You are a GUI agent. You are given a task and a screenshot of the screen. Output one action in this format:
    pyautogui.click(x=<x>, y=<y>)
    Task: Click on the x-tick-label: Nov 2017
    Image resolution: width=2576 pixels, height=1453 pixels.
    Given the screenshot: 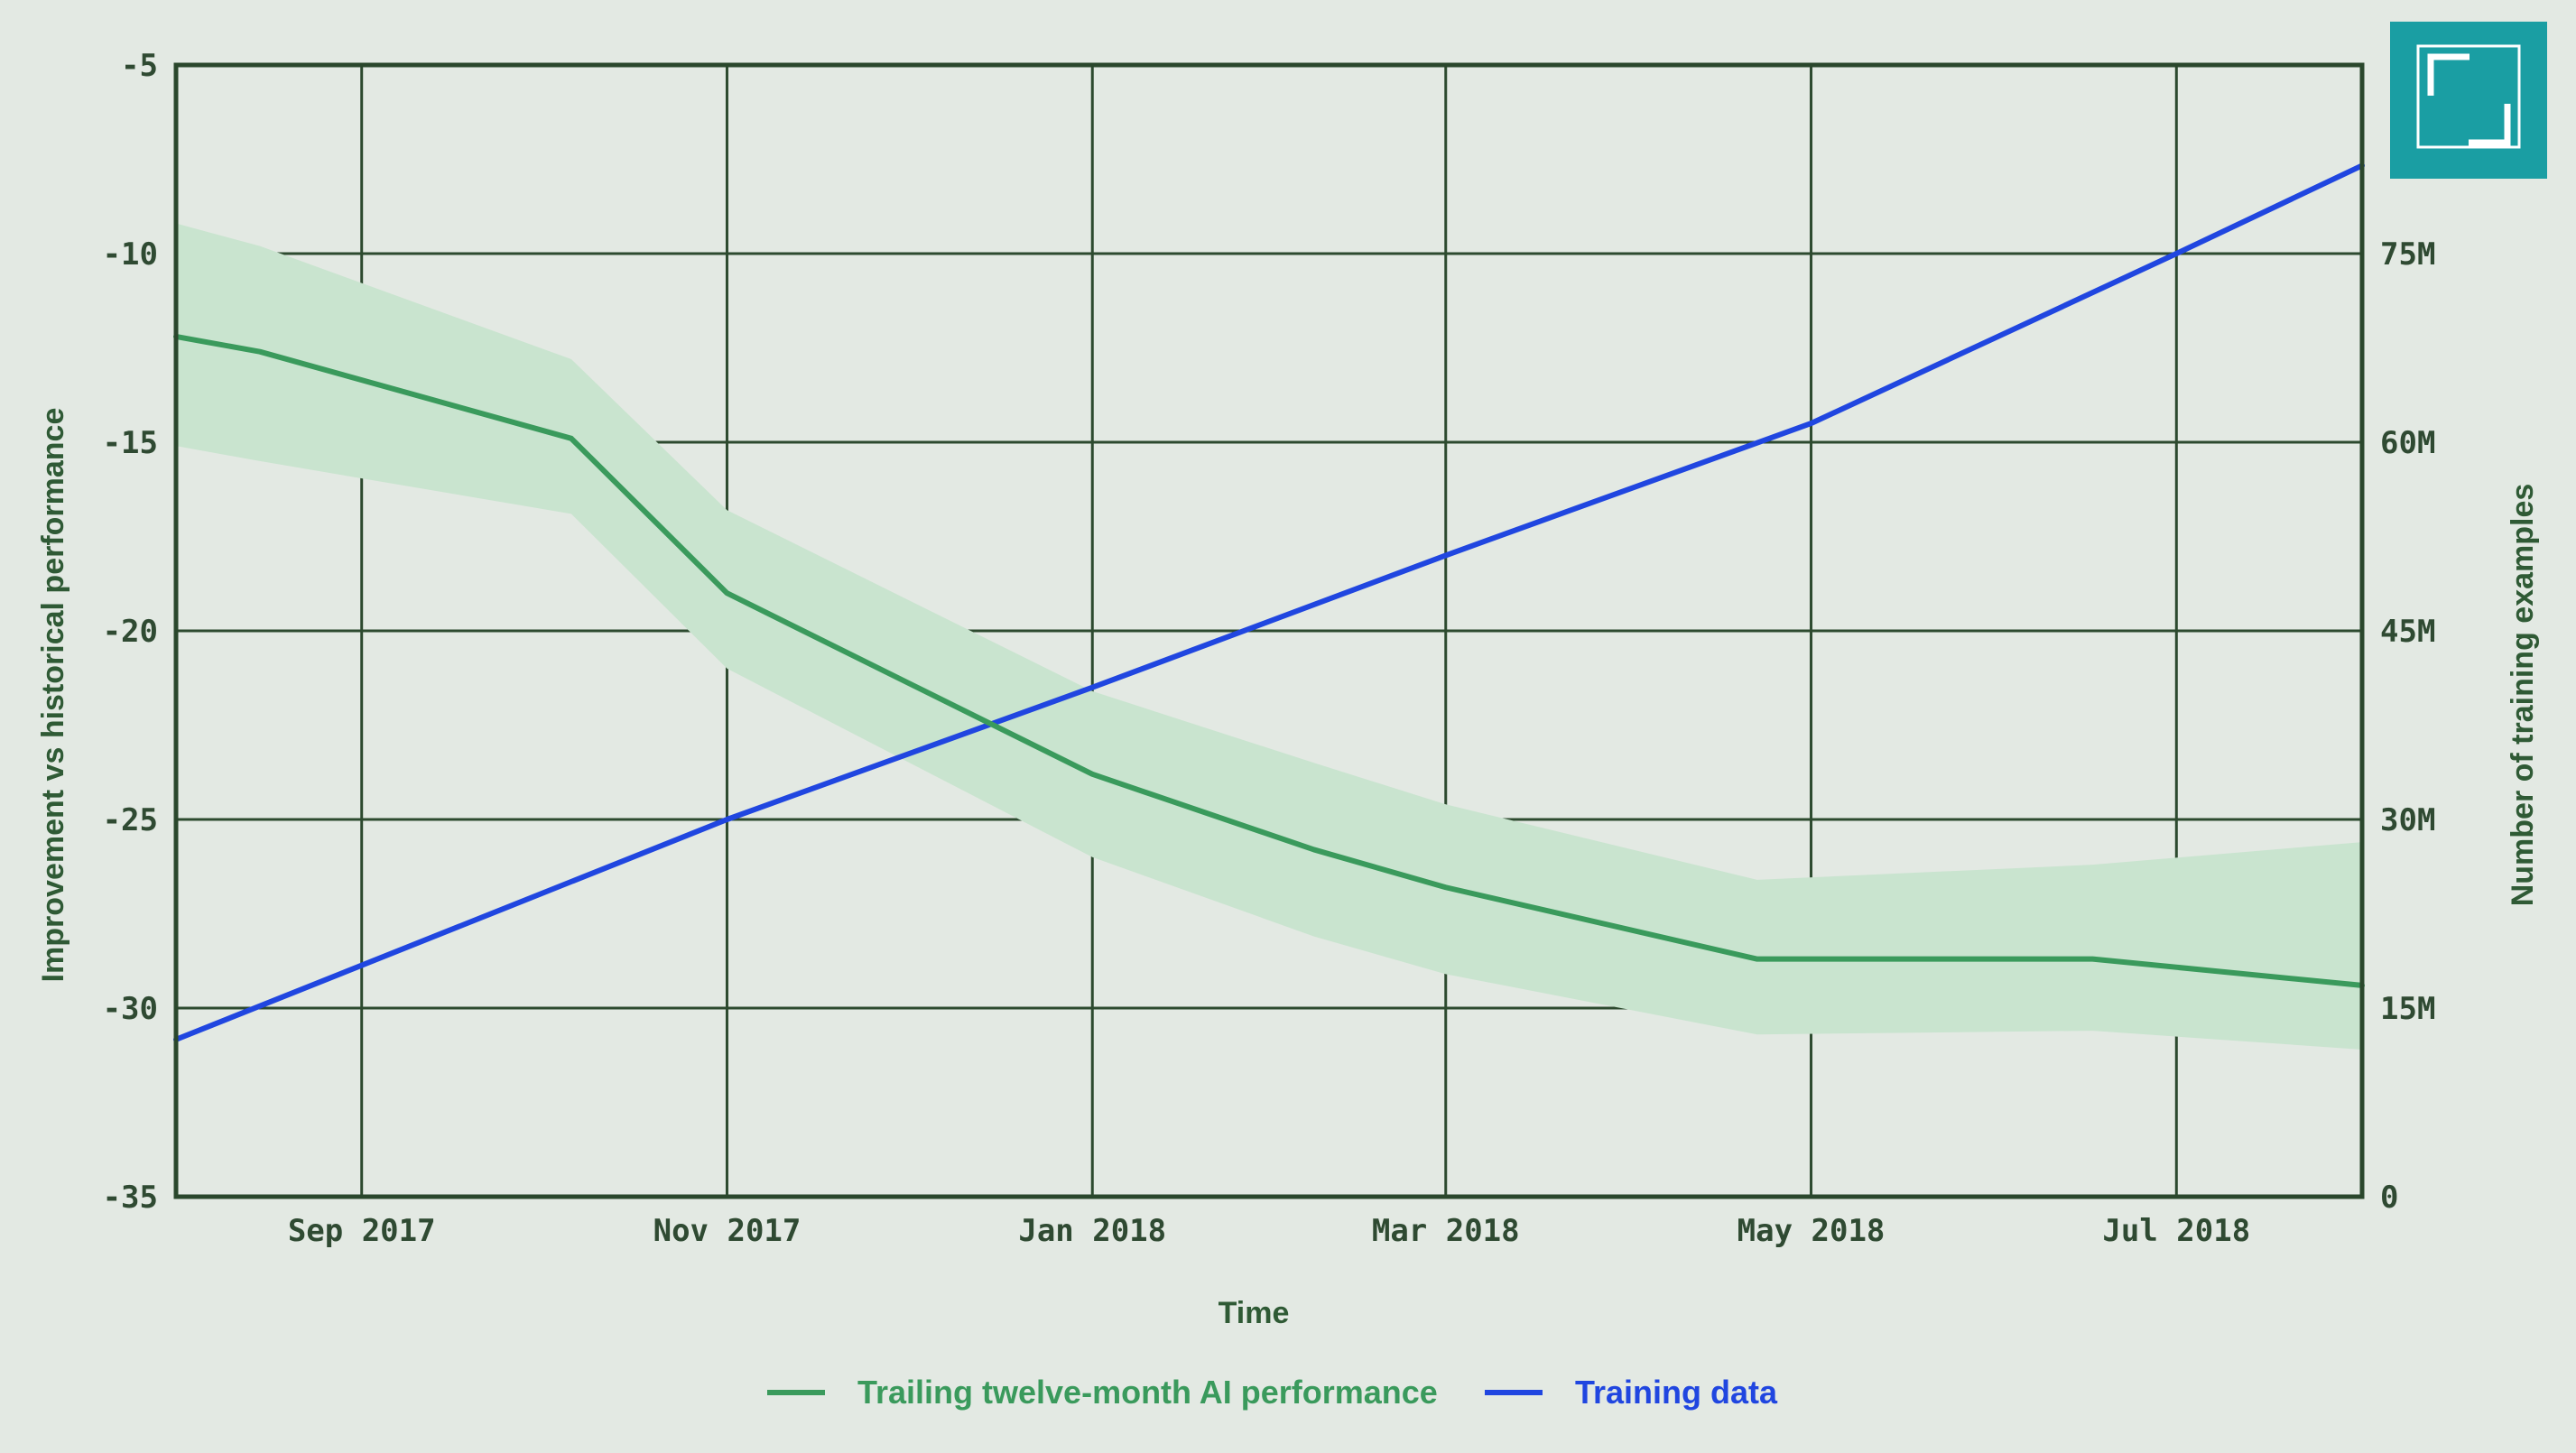 What is the action you would take?
    pyautogui.click(x=727, y=1231)
    